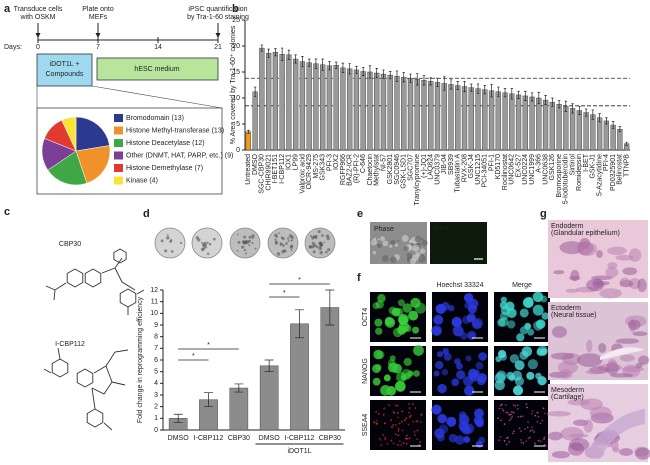 The height and width of the screenshot is (465, 650). Describe the element at coordinates (218, 47) in the screenshot. I see `day-label: 21` at that location.